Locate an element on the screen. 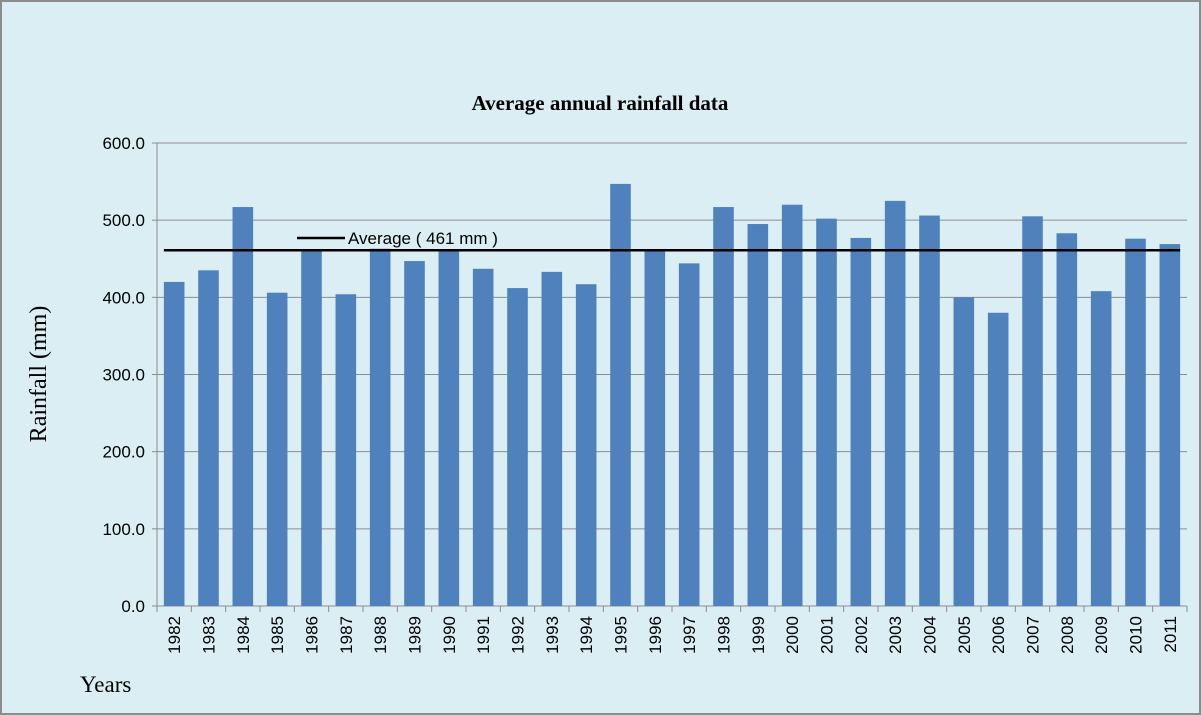  x-tick-label: 1996 is located at coordinates (655, 635).